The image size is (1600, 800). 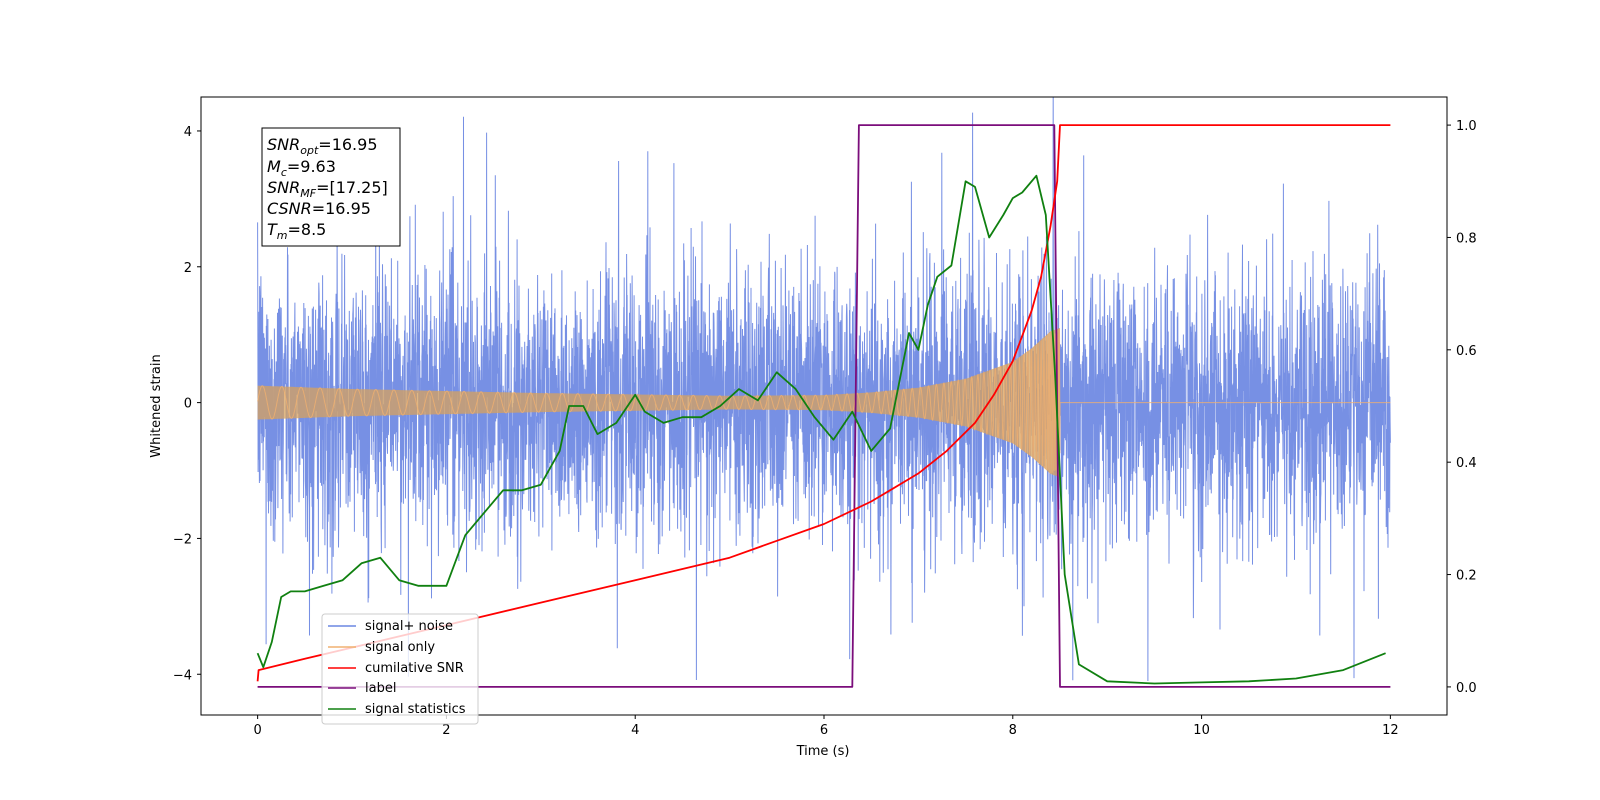 What do you see at coordinates (362, 688) in the screenshot?
I see `legend-item-label: label` at bounding box center [362, 688].